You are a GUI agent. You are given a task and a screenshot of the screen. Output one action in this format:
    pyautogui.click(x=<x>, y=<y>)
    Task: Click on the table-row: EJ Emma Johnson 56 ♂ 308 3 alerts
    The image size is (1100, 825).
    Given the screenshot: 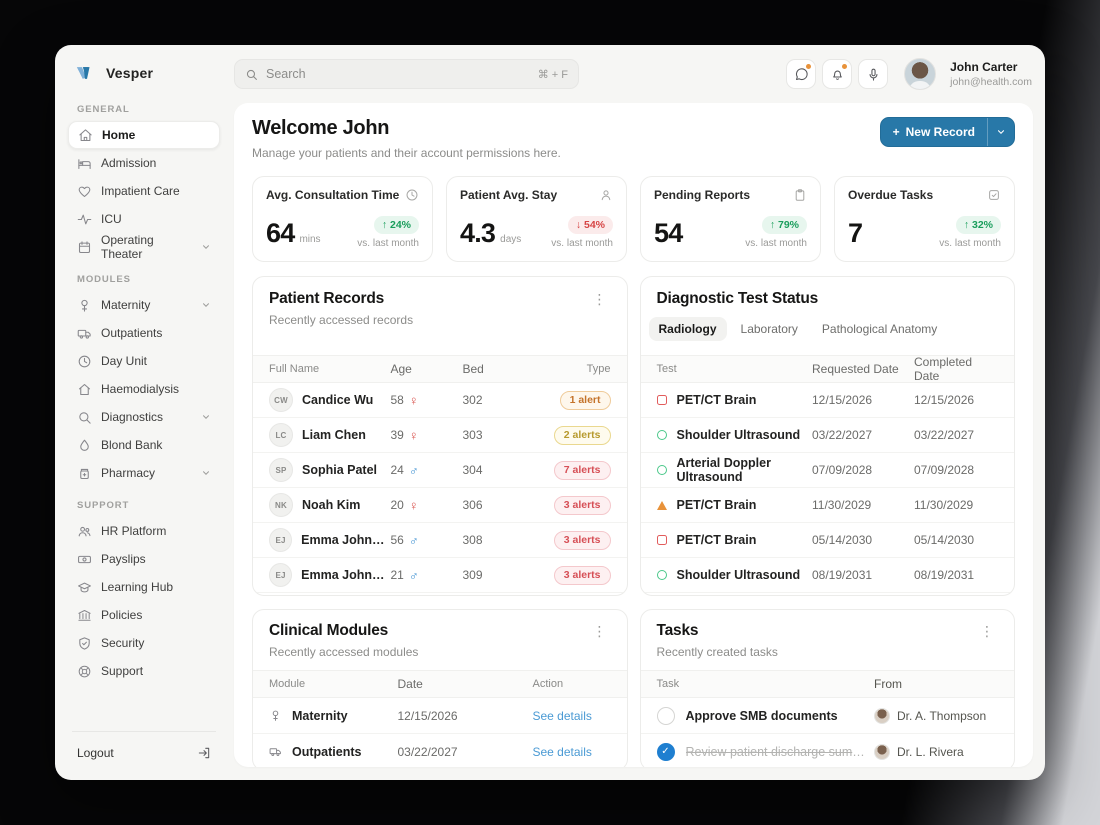 What is the action you would take?
    pyautogui.click(x=440, y=540)
    